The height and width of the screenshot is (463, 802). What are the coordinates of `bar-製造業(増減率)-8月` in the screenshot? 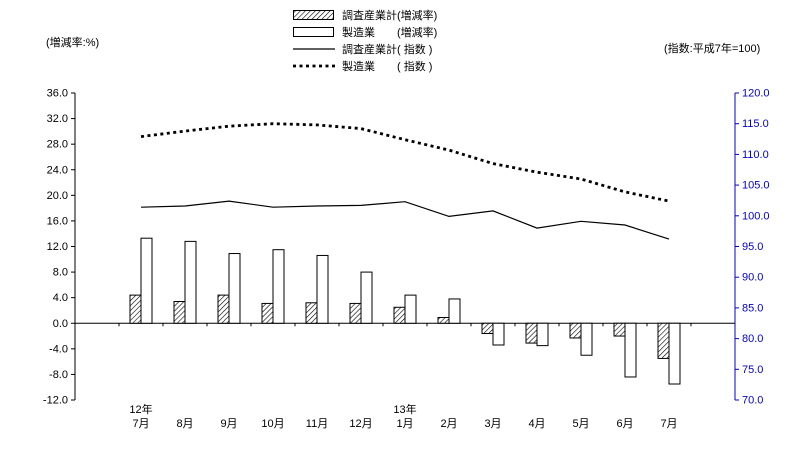 It's located at (190, 282).